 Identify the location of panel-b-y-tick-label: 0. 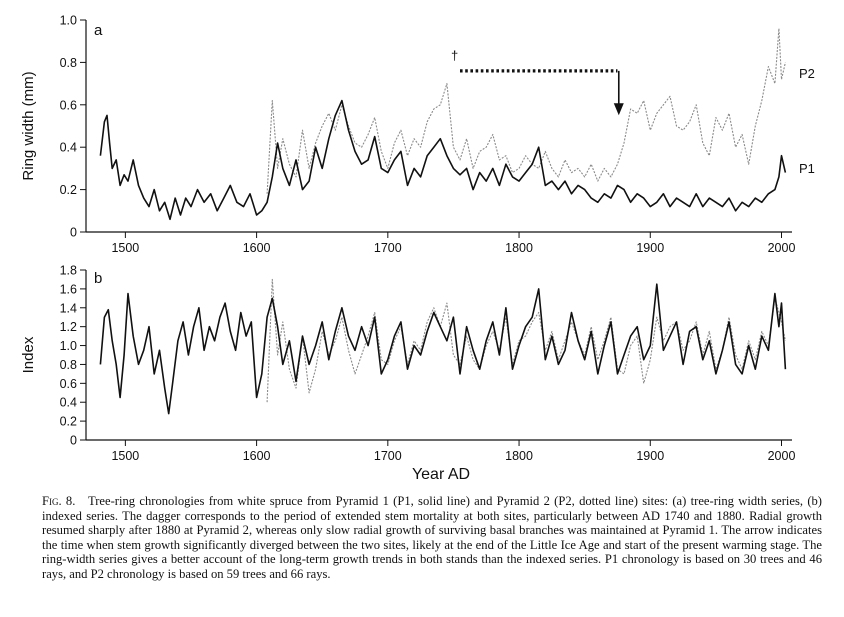
(73, 441).